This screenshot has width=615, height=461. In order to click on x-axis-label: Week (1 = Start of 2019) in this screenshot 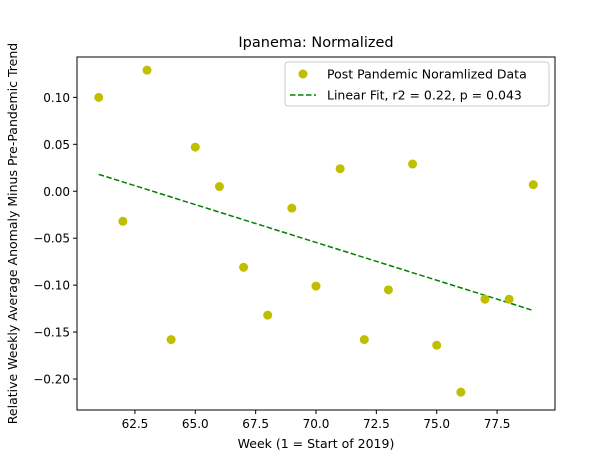, I will do `click(316, 443)`.